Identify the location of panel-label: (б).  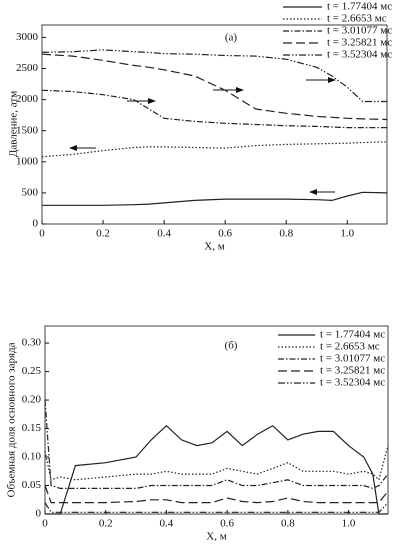
(231, 346).